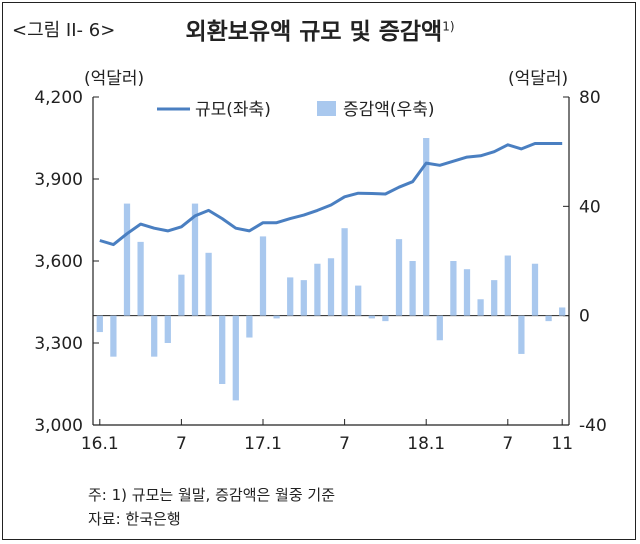  I want to click on x-tick-label: 16.1, so click(100, 444).